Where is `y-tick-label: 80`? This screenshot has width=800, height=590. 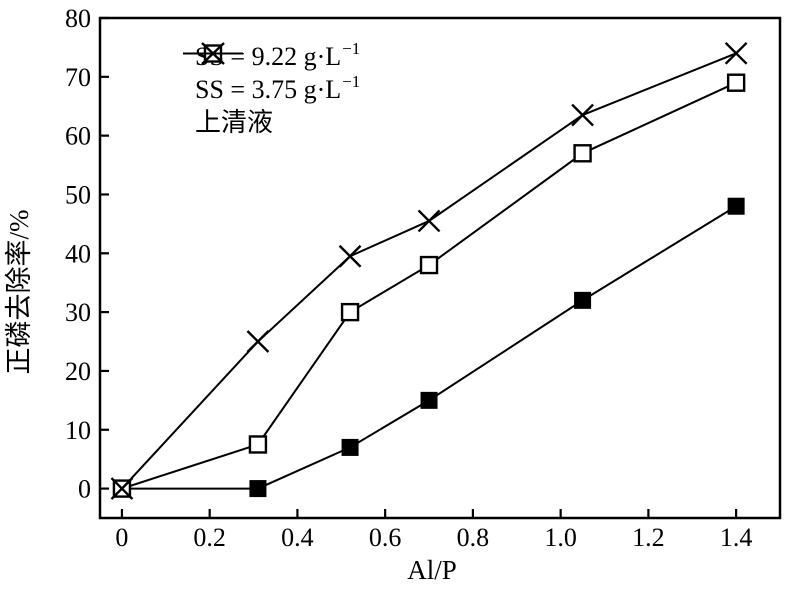
y-tick-label: 80 is located at coordinates (78, 18).